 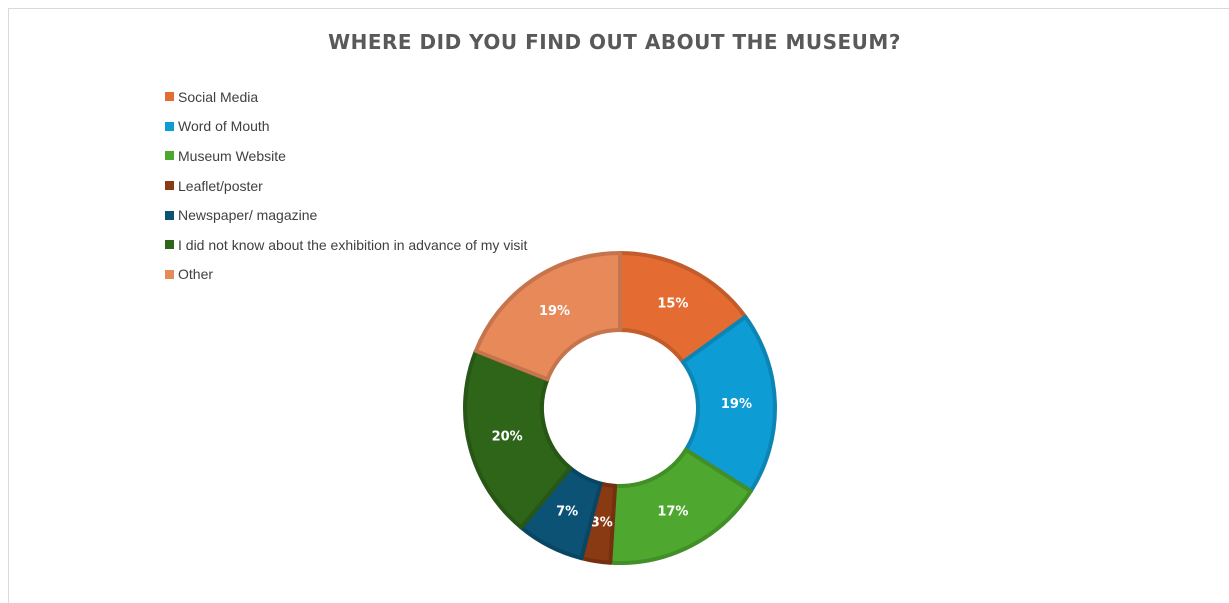 What do you see at coordinates (220, 185) in the screenshot?
I see `legend-label: Leaflet/poster` at bounding box center [220, 185].